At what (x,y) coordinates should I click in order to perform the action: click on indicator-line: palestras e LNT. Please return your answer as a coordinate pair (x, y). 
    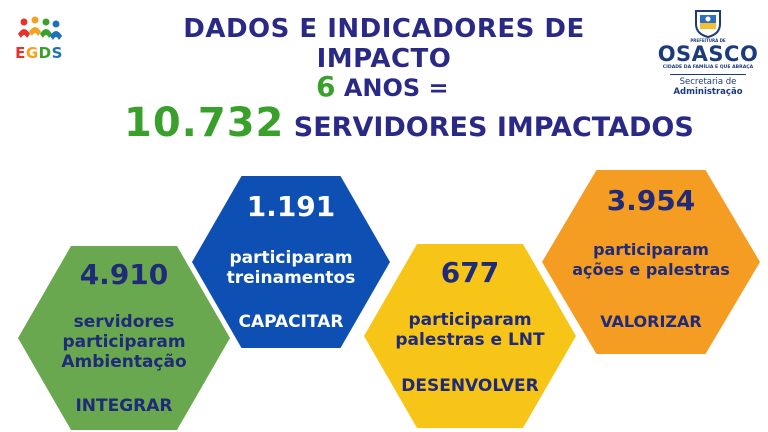
    Looking at the image, I should click on (470, 340).